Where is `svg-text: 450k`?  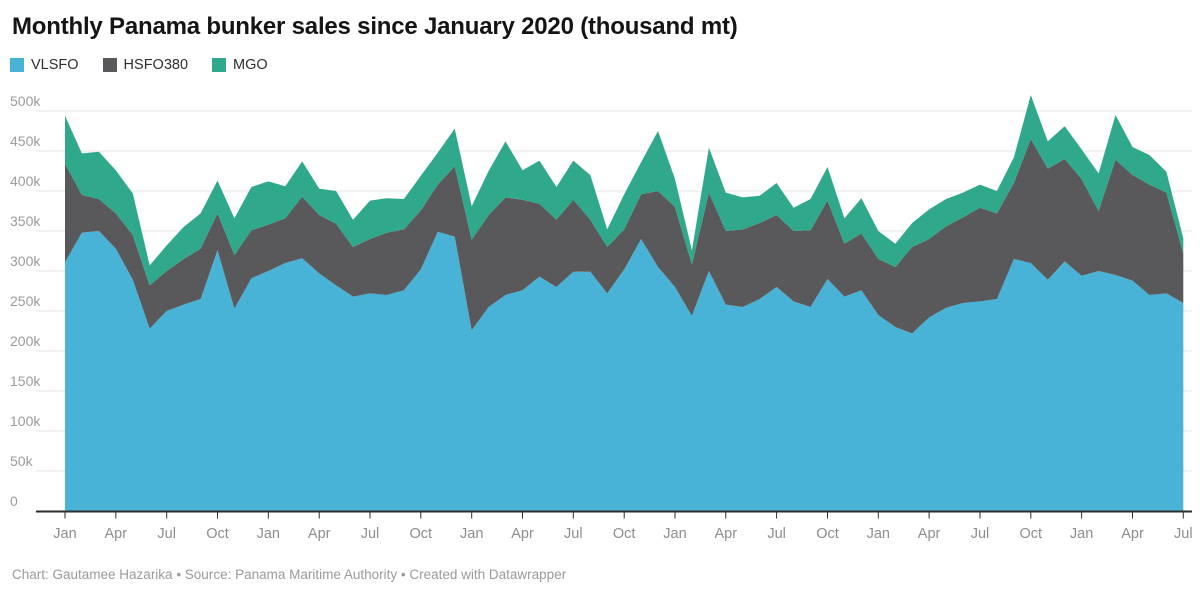 svg-text: 450k is located at coordinates (25, 141).